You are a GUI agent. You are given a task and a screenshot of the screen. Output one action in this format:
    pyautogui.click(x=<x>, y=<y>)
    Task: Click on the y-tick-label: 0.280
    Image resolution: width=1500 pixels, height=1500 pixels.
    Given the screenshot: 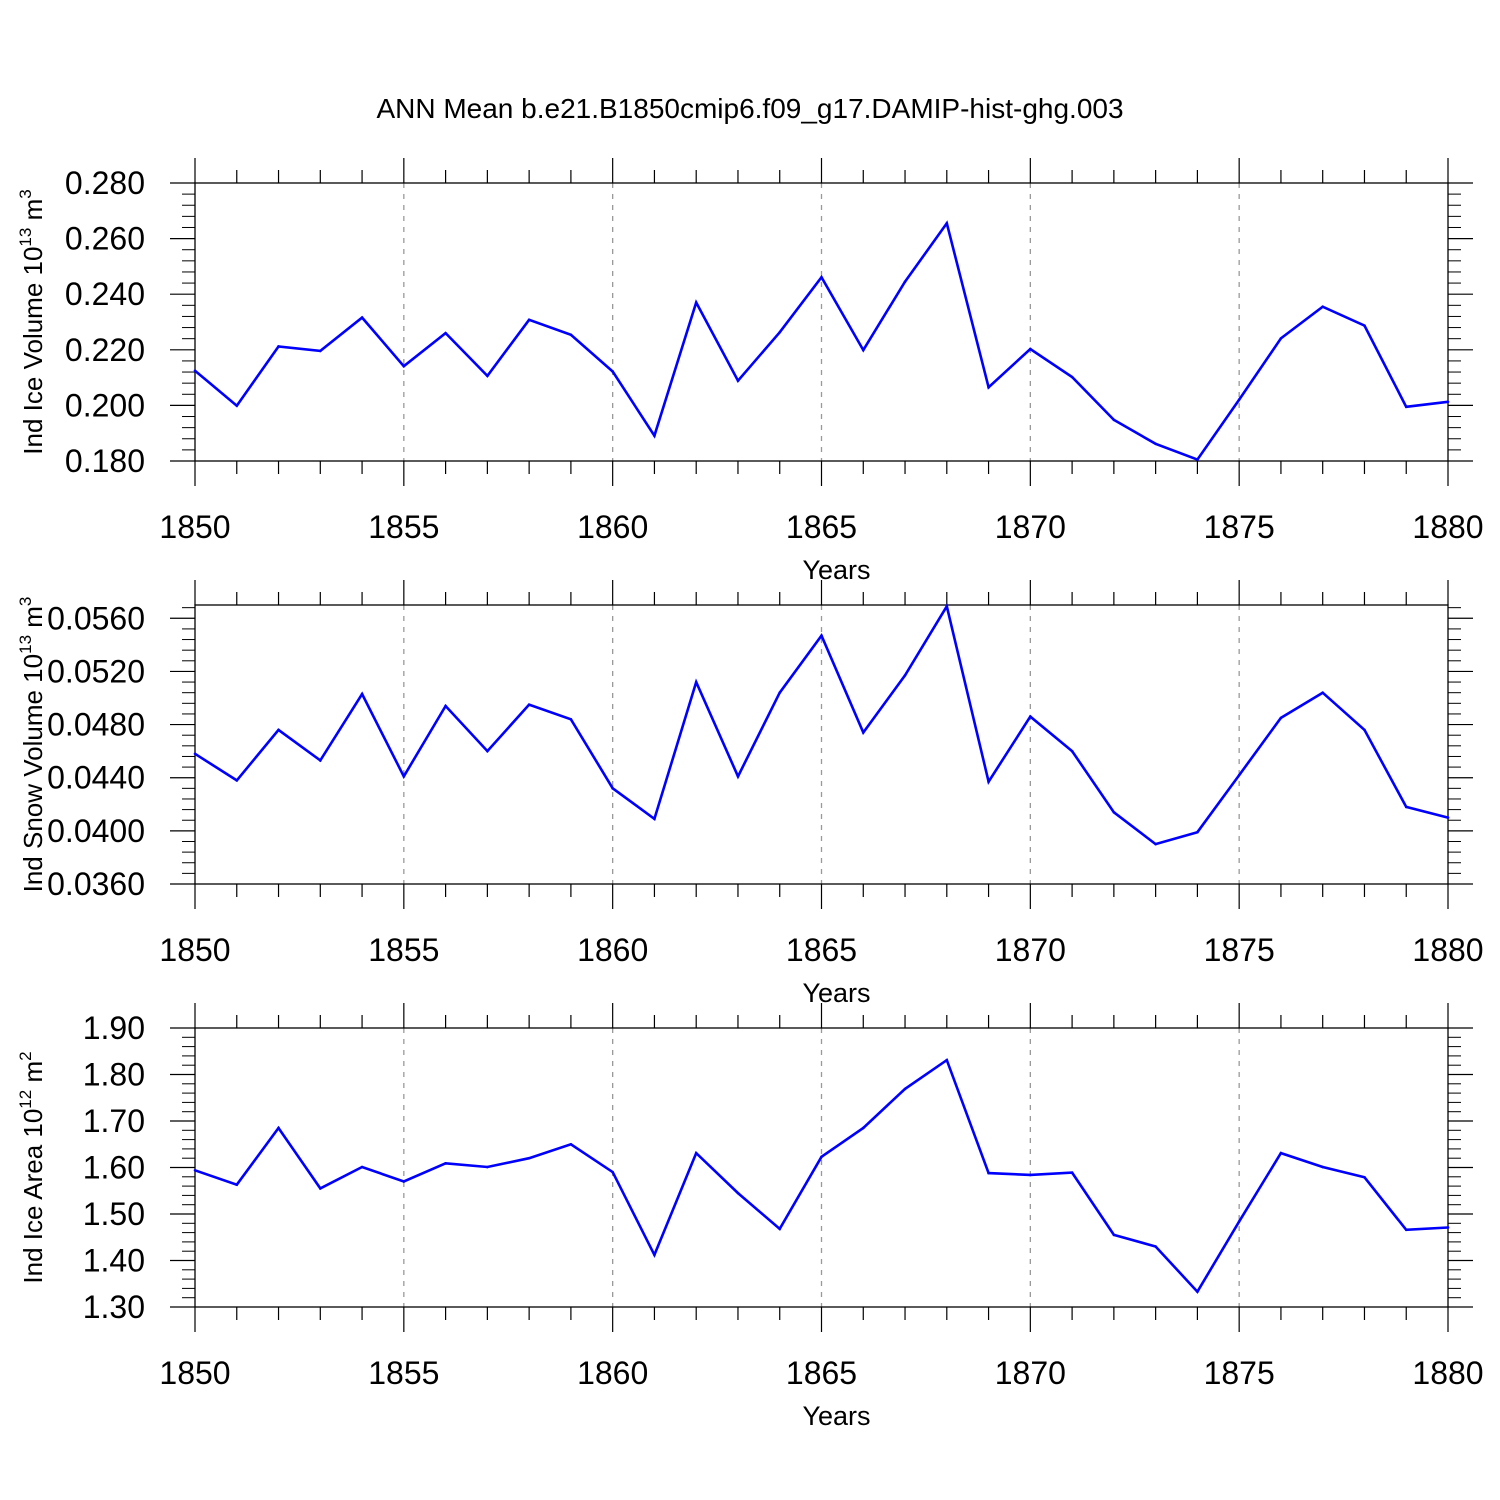 What is the action you would take?
    pyautogui.click(x=105, y=183)
    